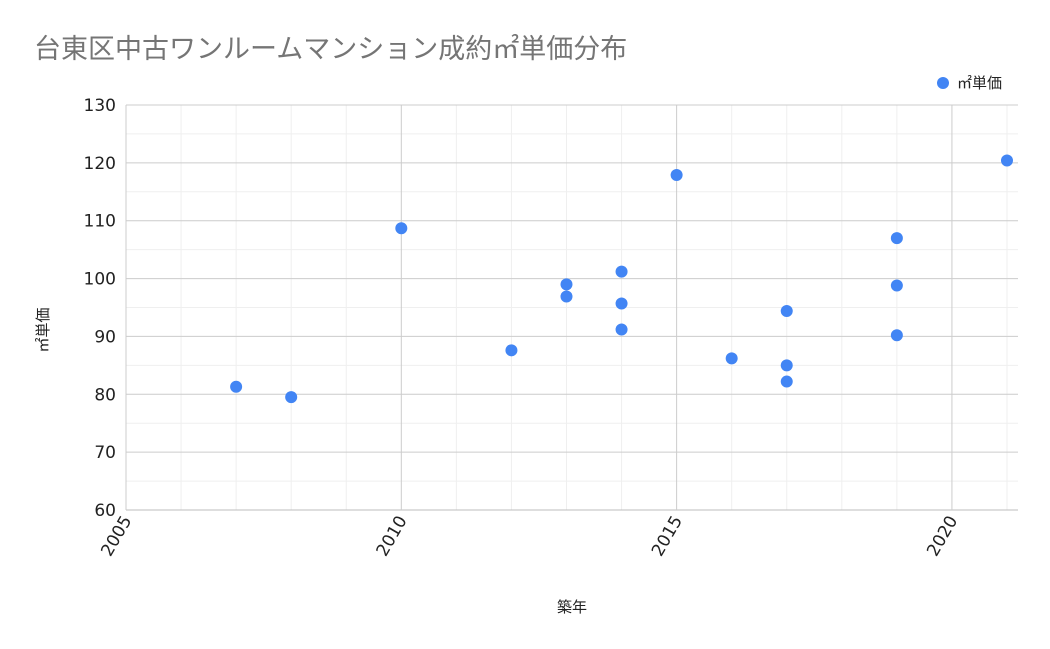  I want to click on y-tick-label: 130, so click(100, 106).